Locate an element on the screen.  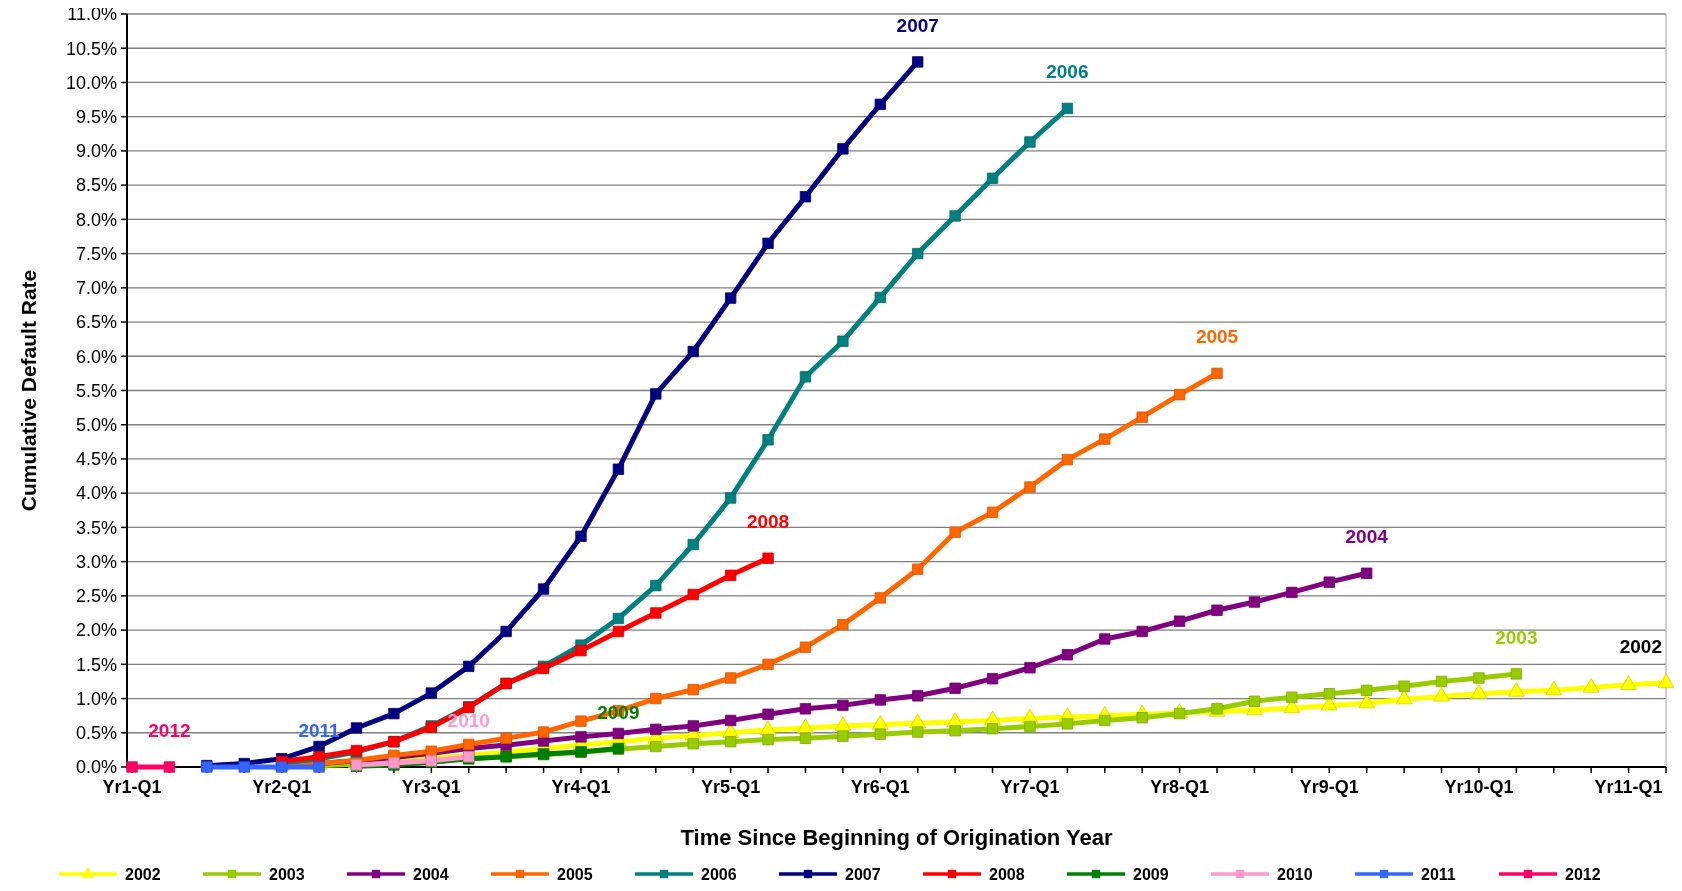
y-tick-label: 2.0% is located at coordinates (96, 630).